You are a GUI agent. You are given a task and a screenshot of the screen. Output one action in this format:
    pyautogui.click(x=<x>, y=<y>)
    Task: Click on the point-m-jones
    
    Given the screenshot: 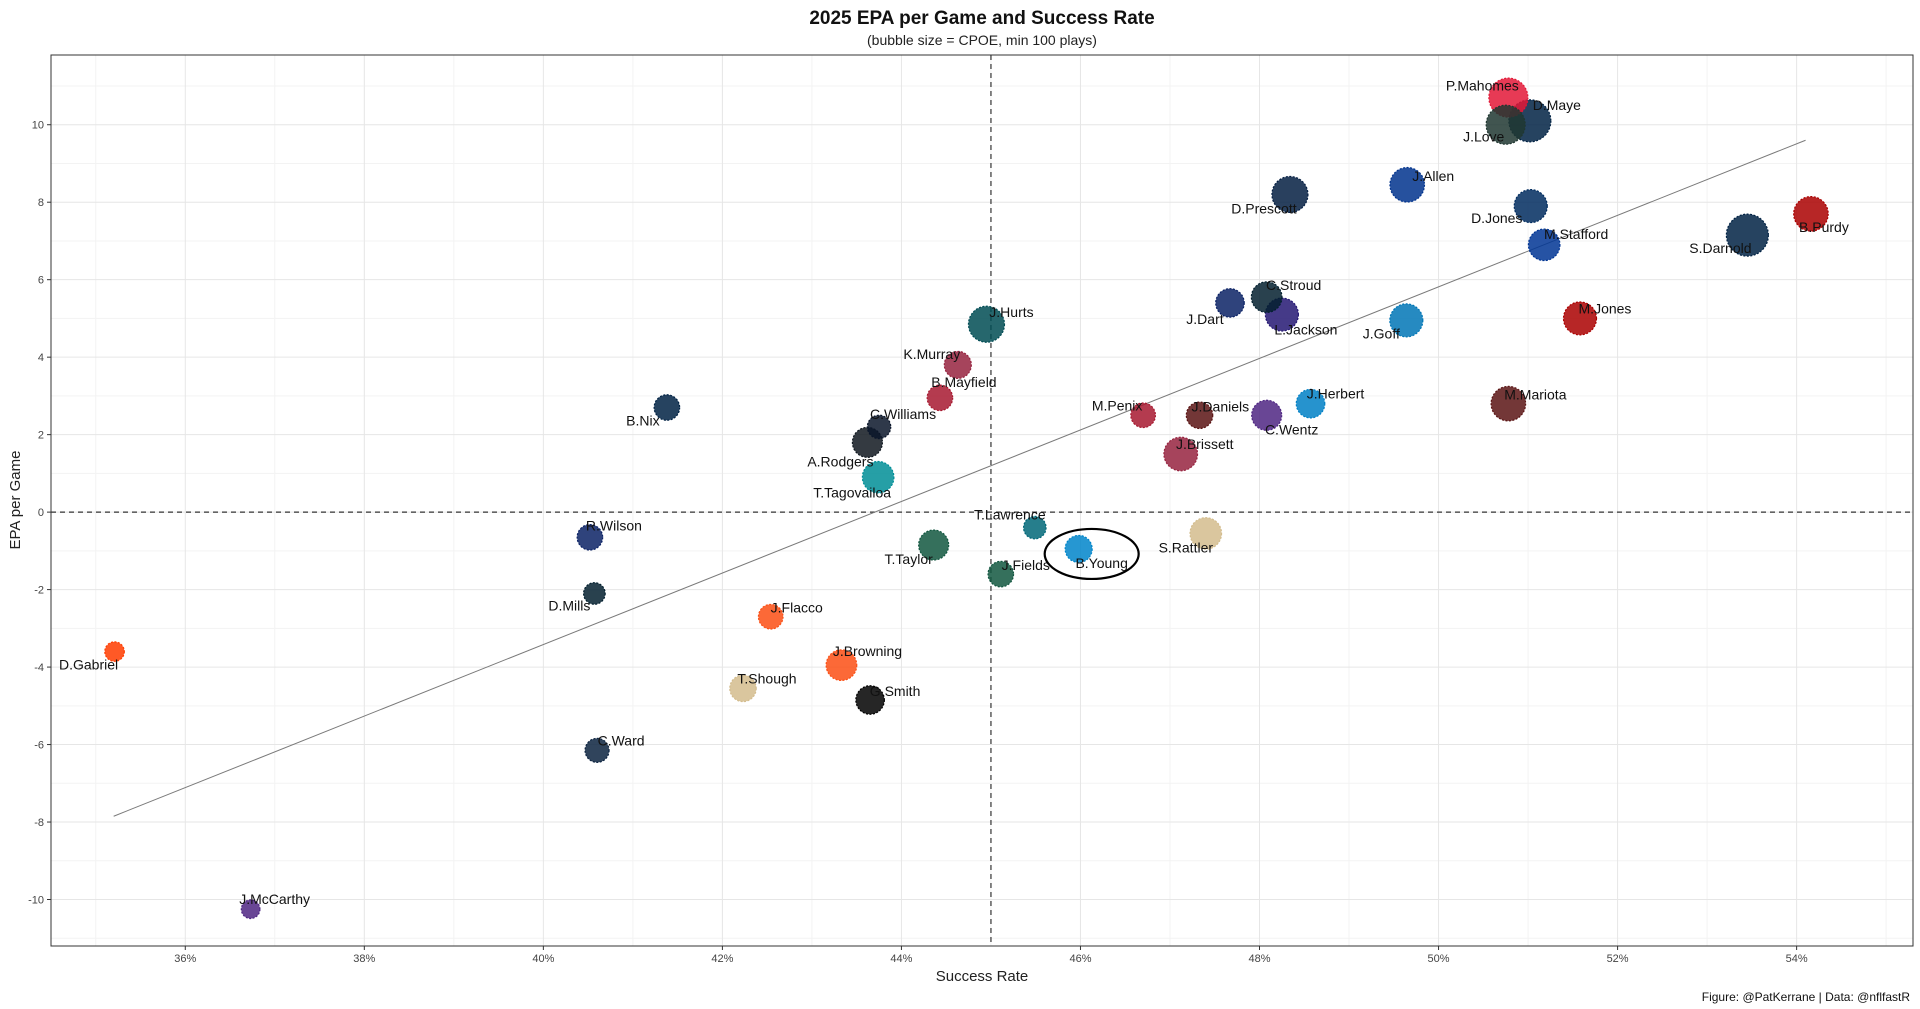 What is the action you would take?
    pyautogui.click(x=1580, y=318)
    